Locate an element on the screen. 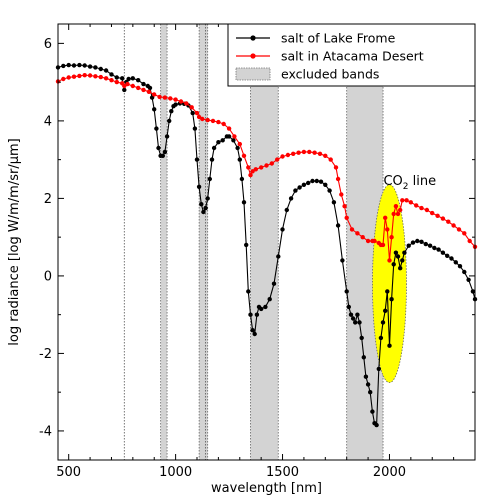 The height and width of the screenshot is (500, 500). x-tick-label-0: 500 is located at coordinates (68, 472).